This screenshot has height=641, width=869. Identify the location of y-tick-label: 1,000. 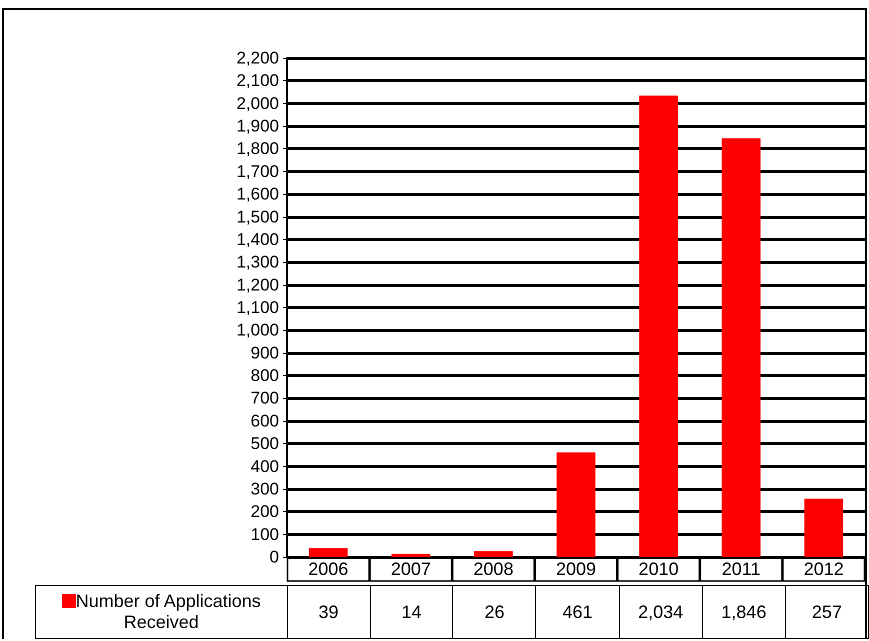
(257, 330).